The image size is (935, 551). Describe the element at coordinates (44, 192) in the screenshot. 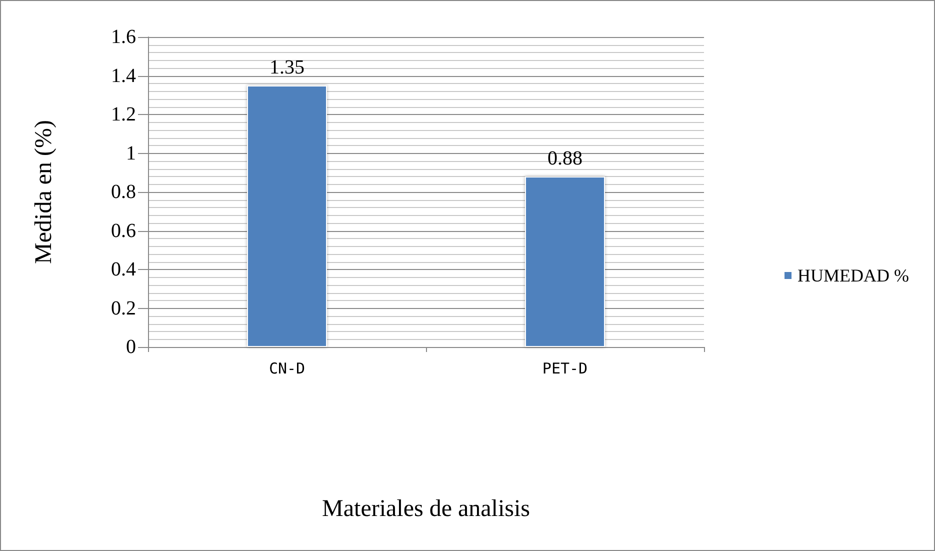

I see `y-axis-title: Medida en (%)` at that location.